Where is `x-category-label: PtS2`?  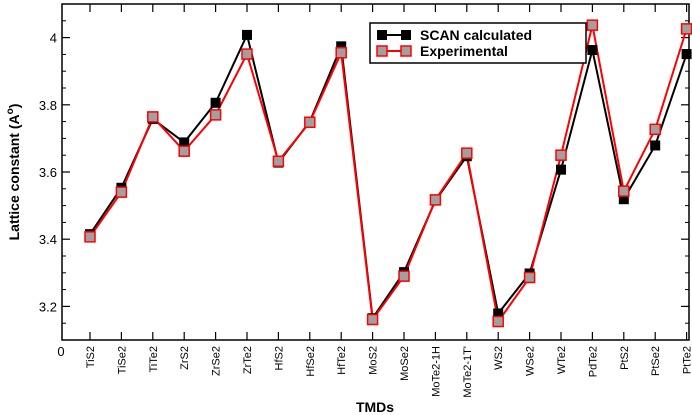 x-category-label: PtS2 is located at coordinates (625, 358).